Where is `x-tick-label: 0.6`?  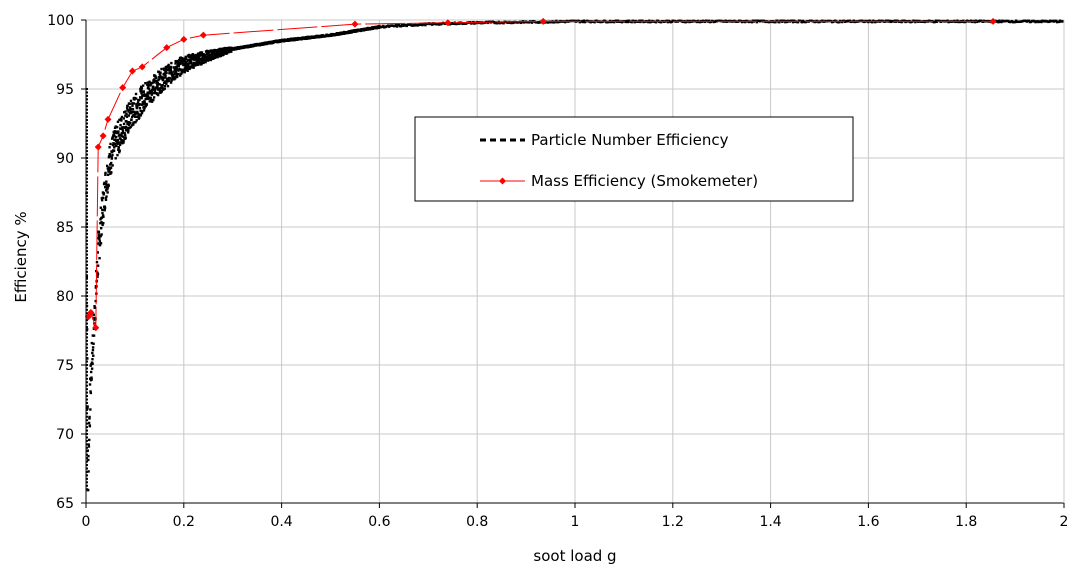
x-tick-label: 0.6 is located at coordinates (379, 522).